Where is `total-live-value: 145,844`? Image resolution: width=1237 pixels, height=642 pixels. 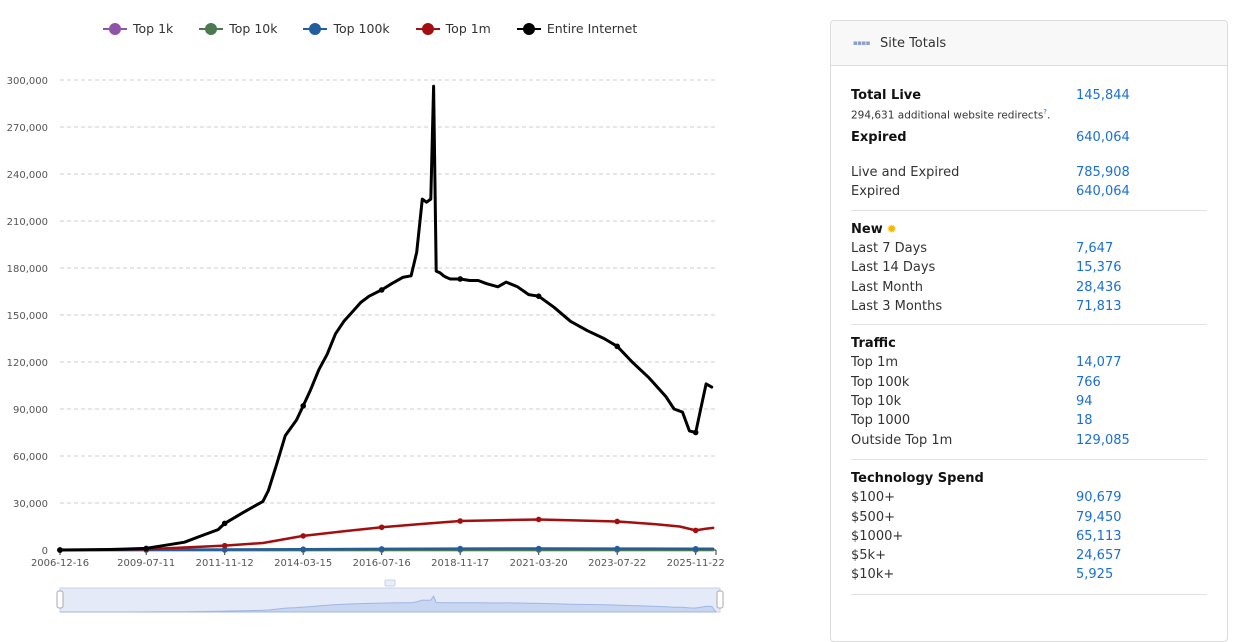
total-live-value: 145,844 is located at coordinates (1103, 95).